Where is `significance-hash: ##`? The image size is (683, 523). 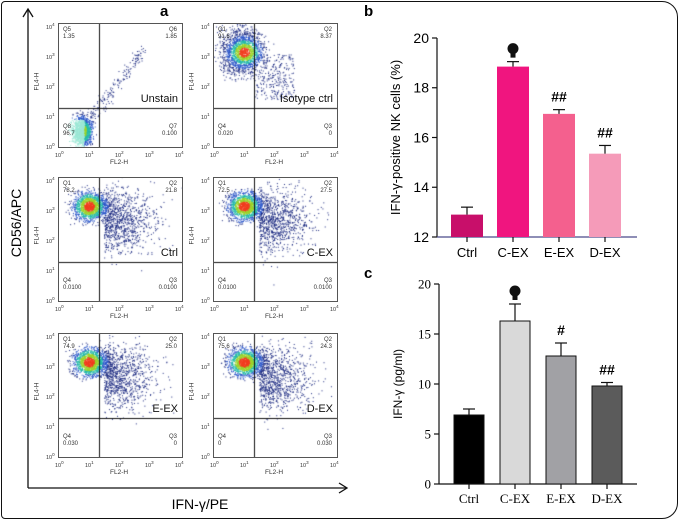
significance-hash: ## is located at coordinates (607, 370).